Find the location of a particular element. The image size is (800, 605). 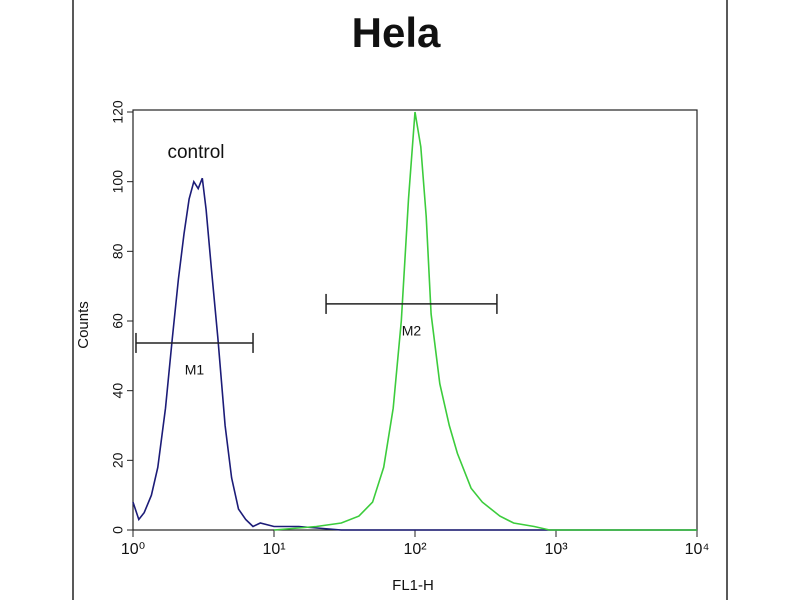

y-tick-label: 0 is located at coordinates (118, 530).